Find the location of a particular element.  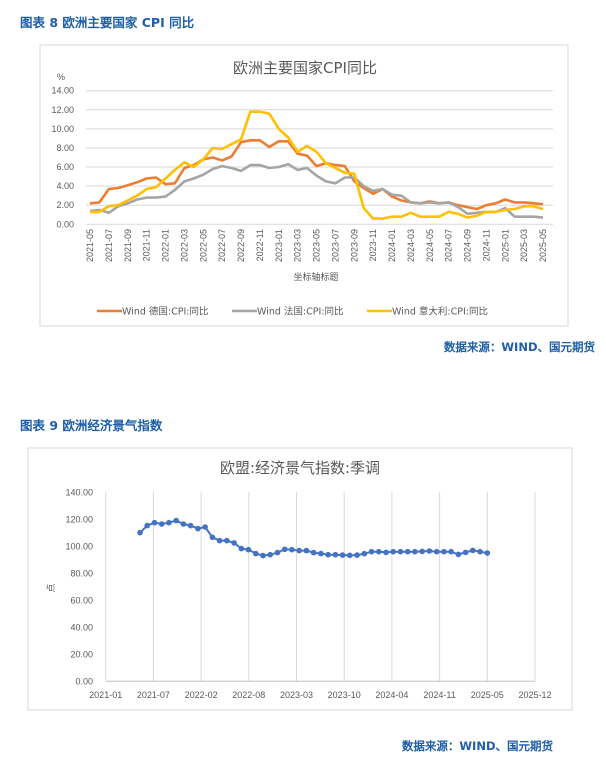

figure9-header: 图表 9 欧洲经济景气指数 is located at coordinates (91, 425).